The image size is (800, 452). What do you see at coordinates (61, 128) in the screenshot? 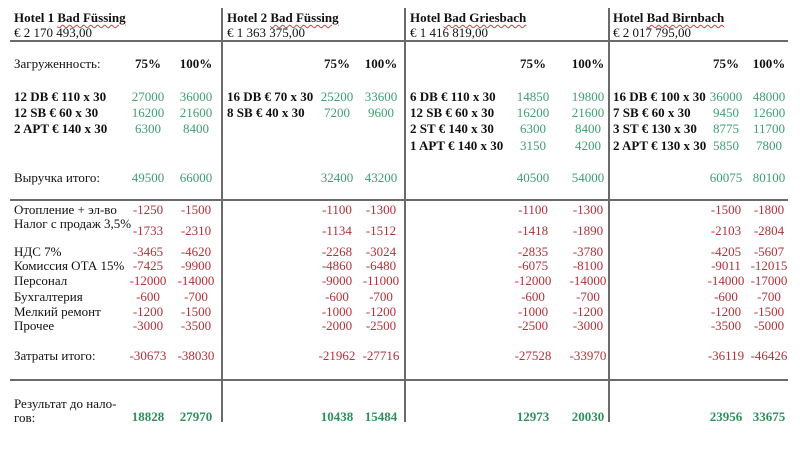
I see `room-type-label: 2 APT € 140 x 30` at bounding box center [61, 128].